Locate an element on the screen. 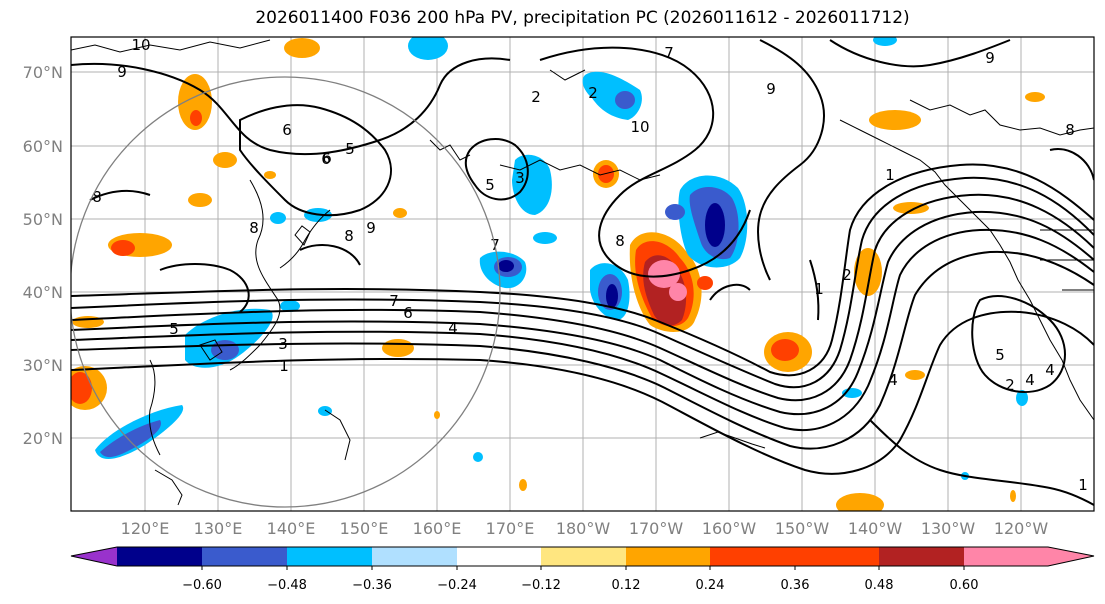  lat-label-30n: 30°N is located at coordinates (43, 365).